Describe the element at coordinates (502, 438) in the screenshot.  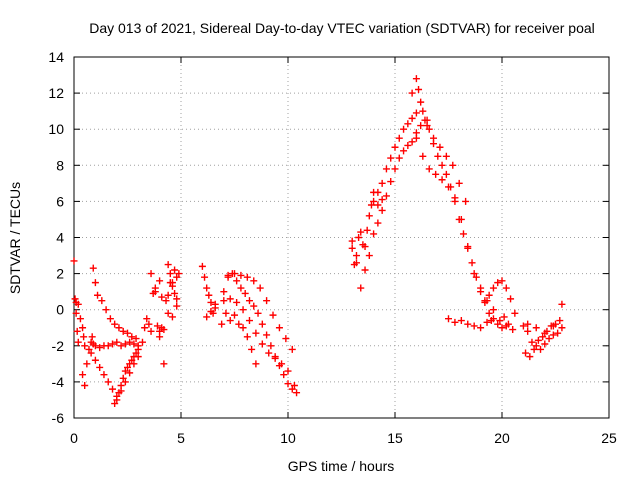
I see `x-tick-label: 20` at that location.